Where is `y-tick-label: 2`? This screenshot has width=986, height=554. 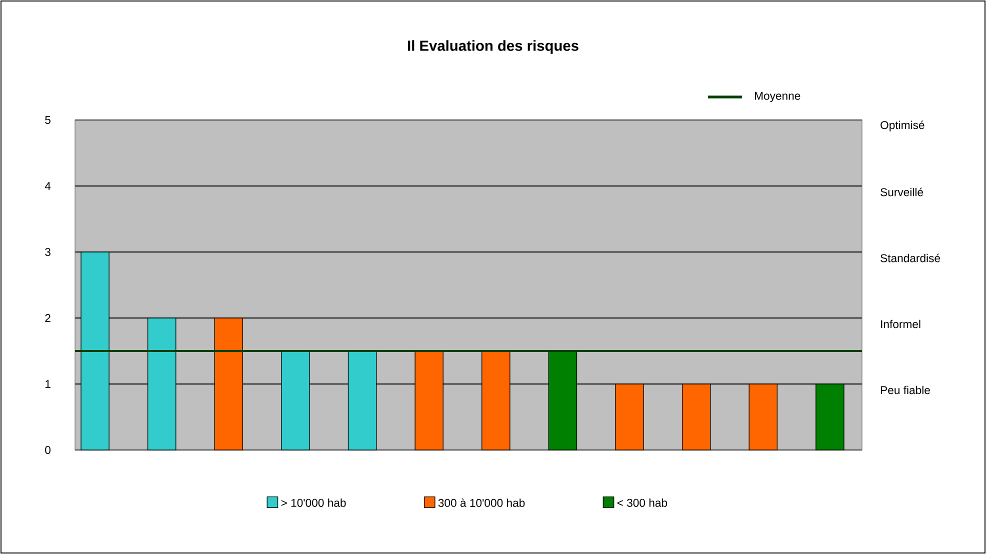
y-tick-label: 2 is located at coordinates (47, 318).